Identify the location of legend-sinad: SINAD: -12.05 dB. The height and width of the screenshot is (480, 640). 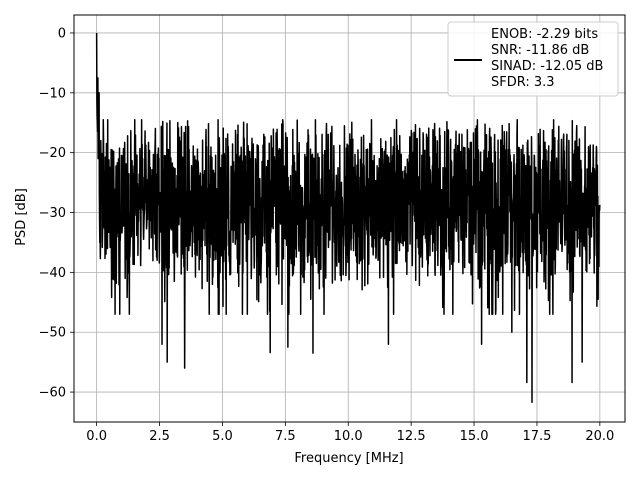
(547, 66).